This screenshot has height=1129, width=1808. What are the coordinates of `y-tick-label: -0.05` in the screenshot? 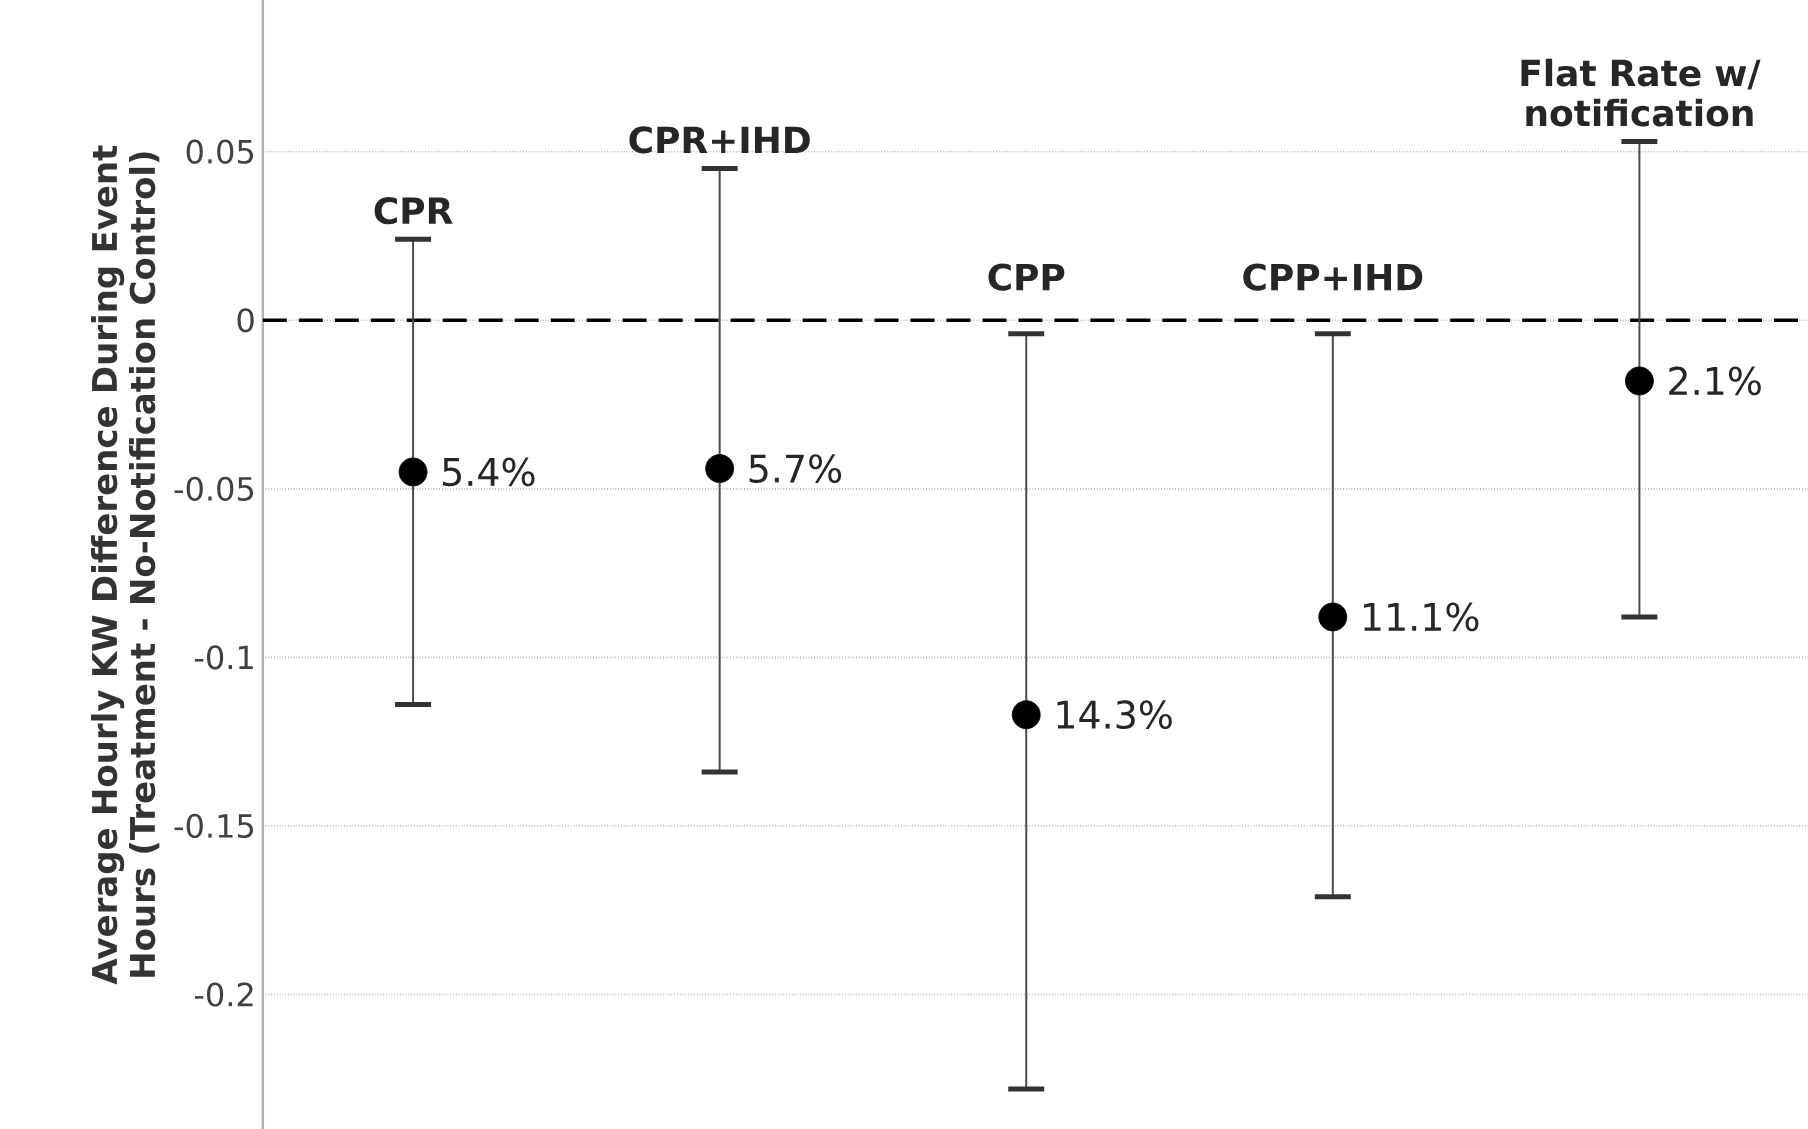 It's located at (213, 488).